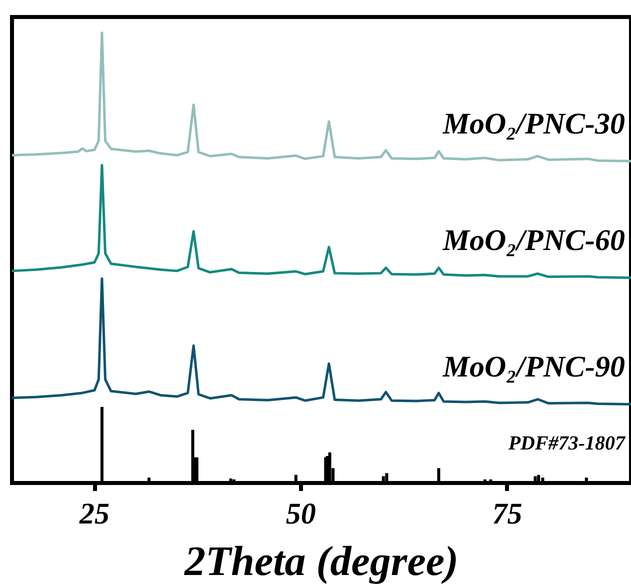  Describe the element at coordinates (94, 514) in the screenshot. I see `x-tick-label: 25` at that location.